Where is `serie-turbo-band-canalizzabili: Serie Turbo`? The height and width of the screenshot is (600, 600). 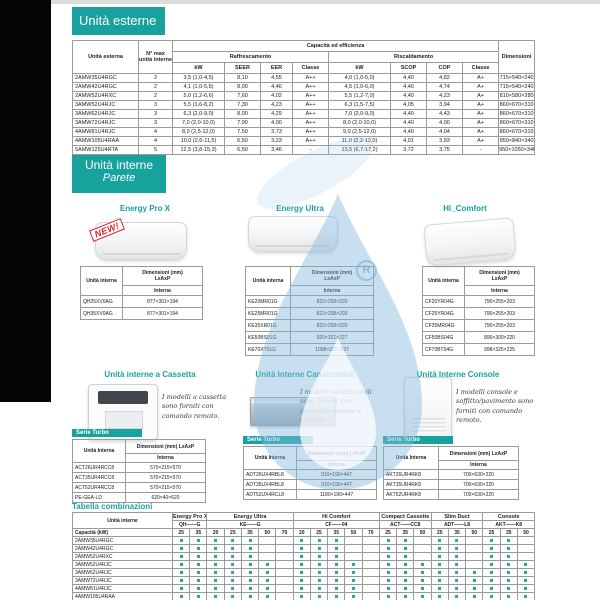
serie-turbo-band-canalizzabili: Serie Turbo is located at coordinates (278, 440).